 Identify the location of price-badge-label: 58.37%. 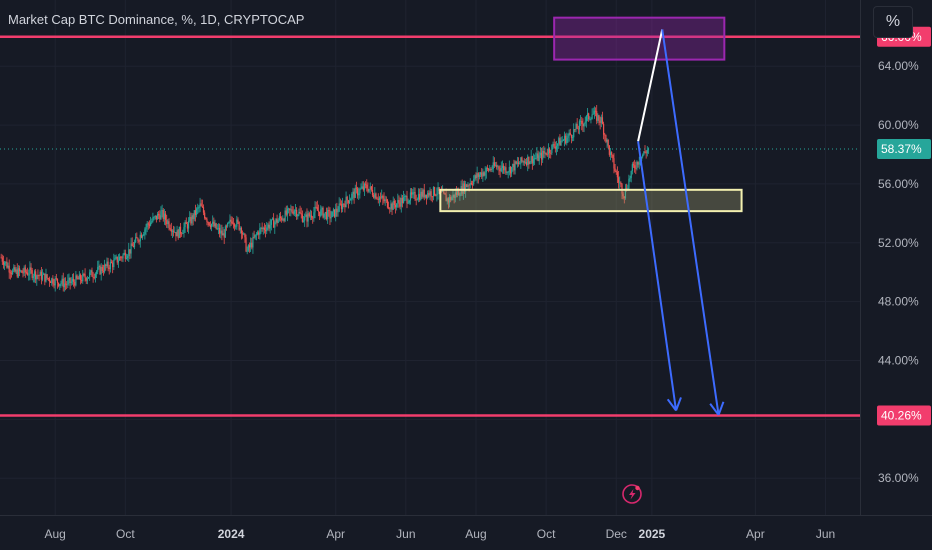
(901, 149).